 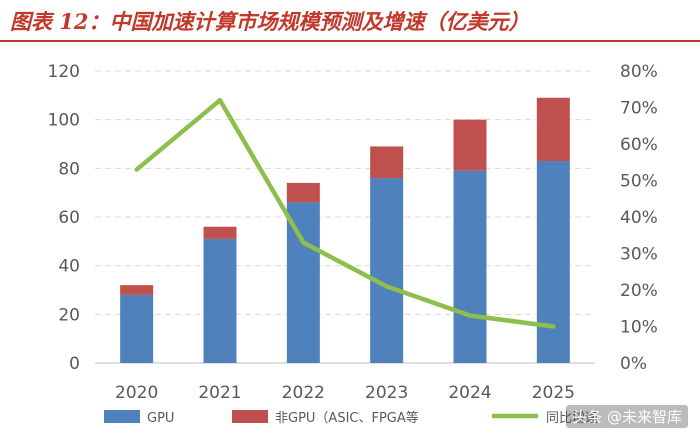 I want to click on right-tick-label: 50%, so click(x=639, y=182).